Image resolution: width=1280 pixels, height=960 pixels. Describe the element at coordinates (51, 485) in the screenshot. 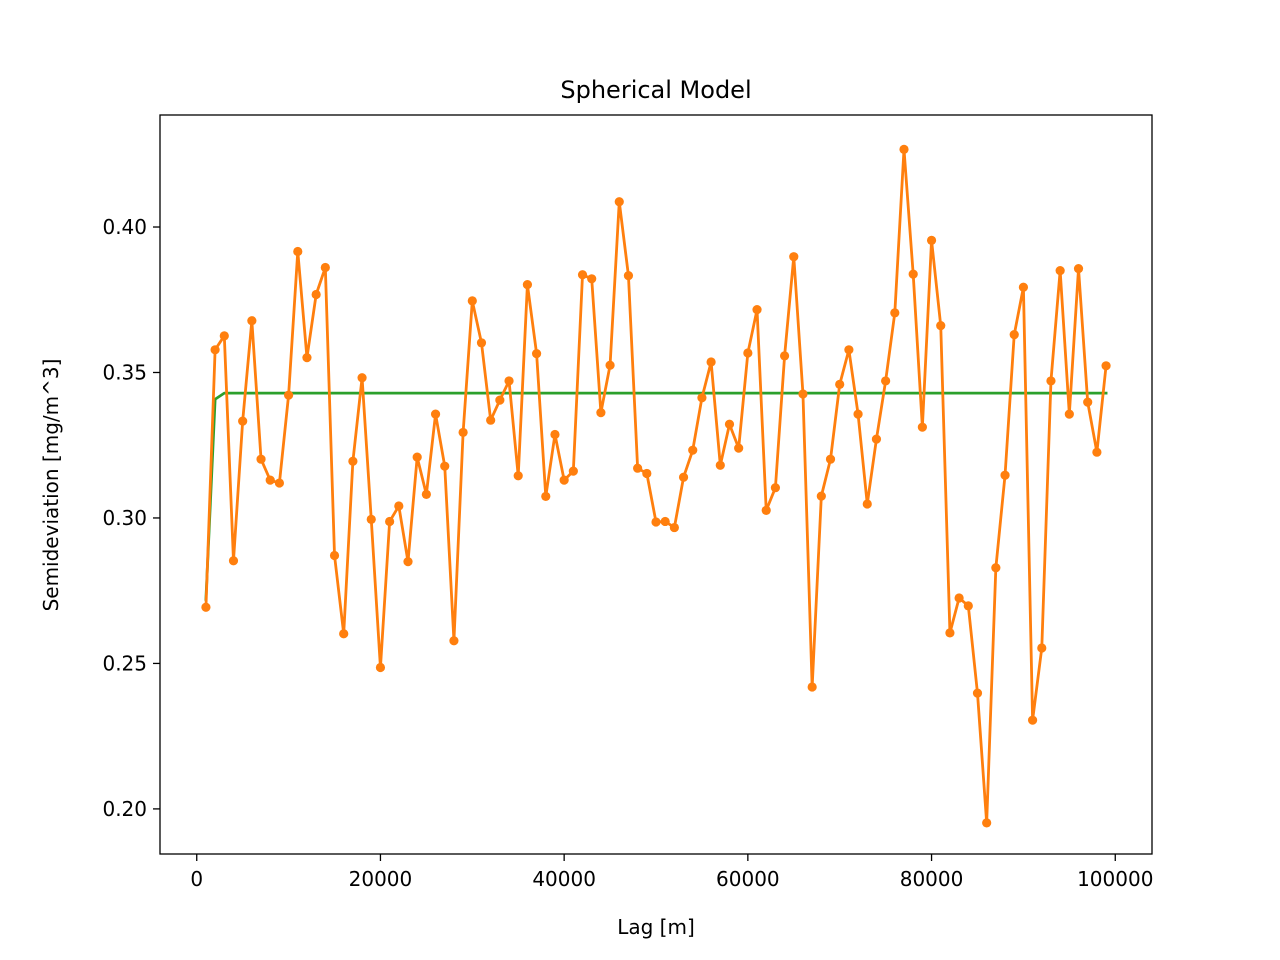

I see `y-axis-label: Semideviation [mg/m^3]` at that location.